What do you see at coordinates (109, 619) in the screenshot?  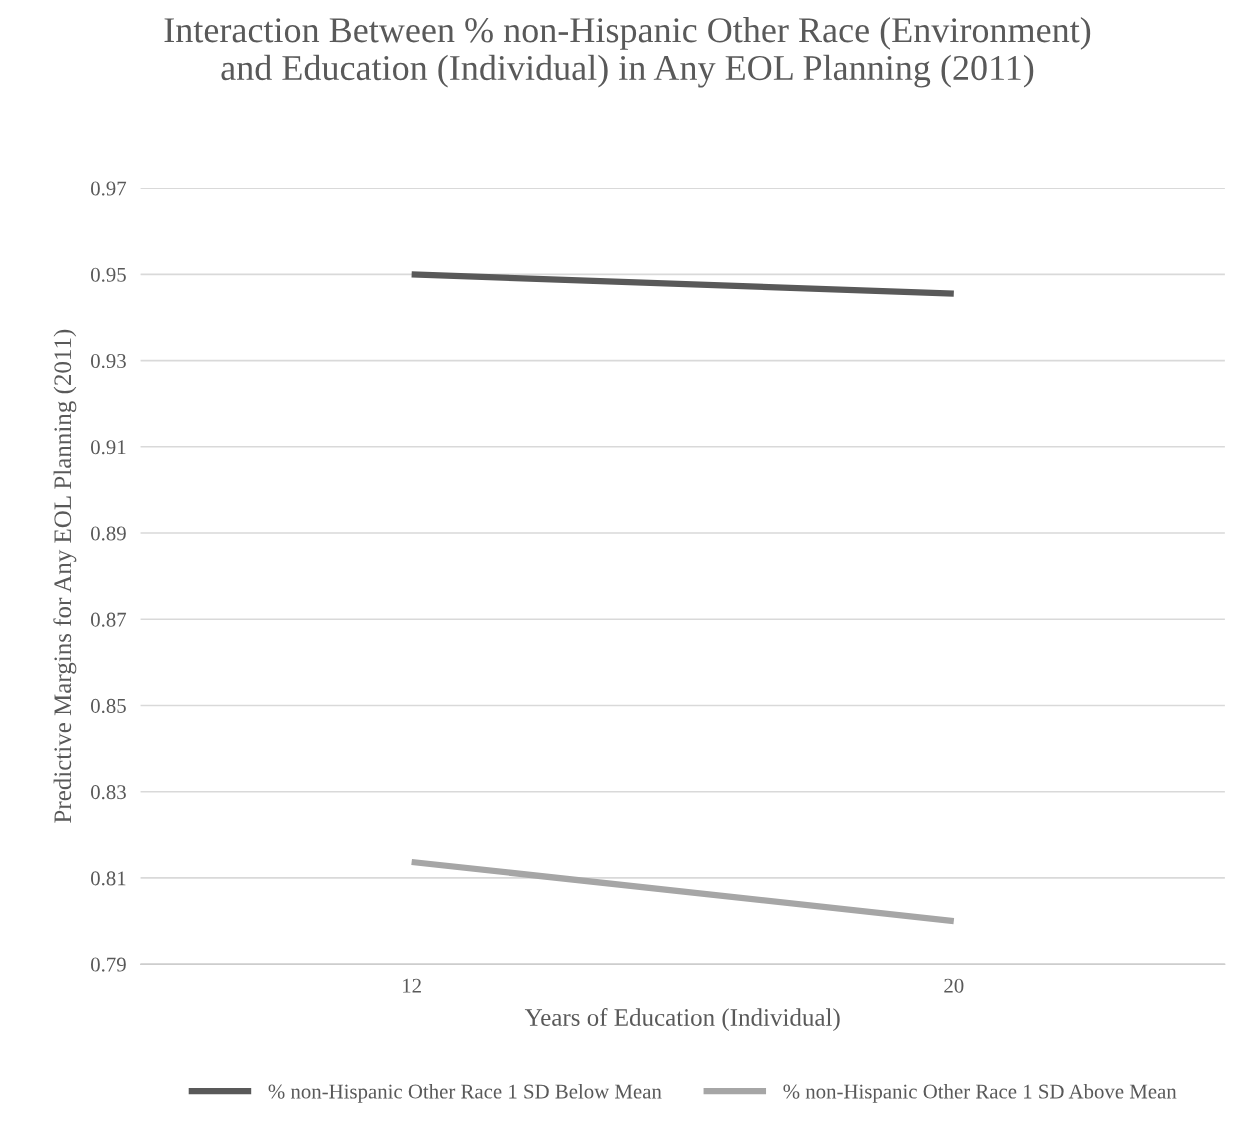 I see `y-tick-label: 0.87` at bounding box center [109, 619].